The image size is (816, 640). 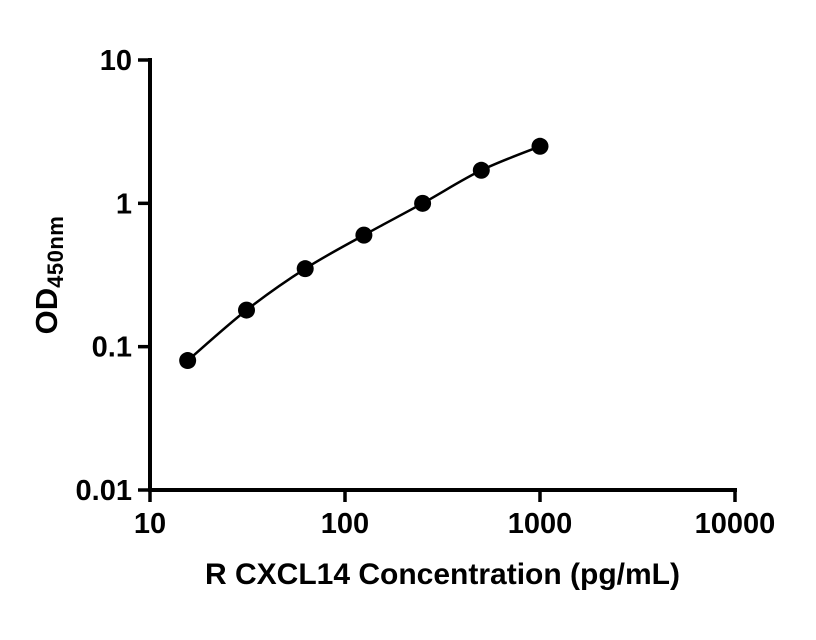 What do you see at coordinates (540, 524) in the screenshot?
I see `x-tick-label: 1000` at bounding box center [540, 524].